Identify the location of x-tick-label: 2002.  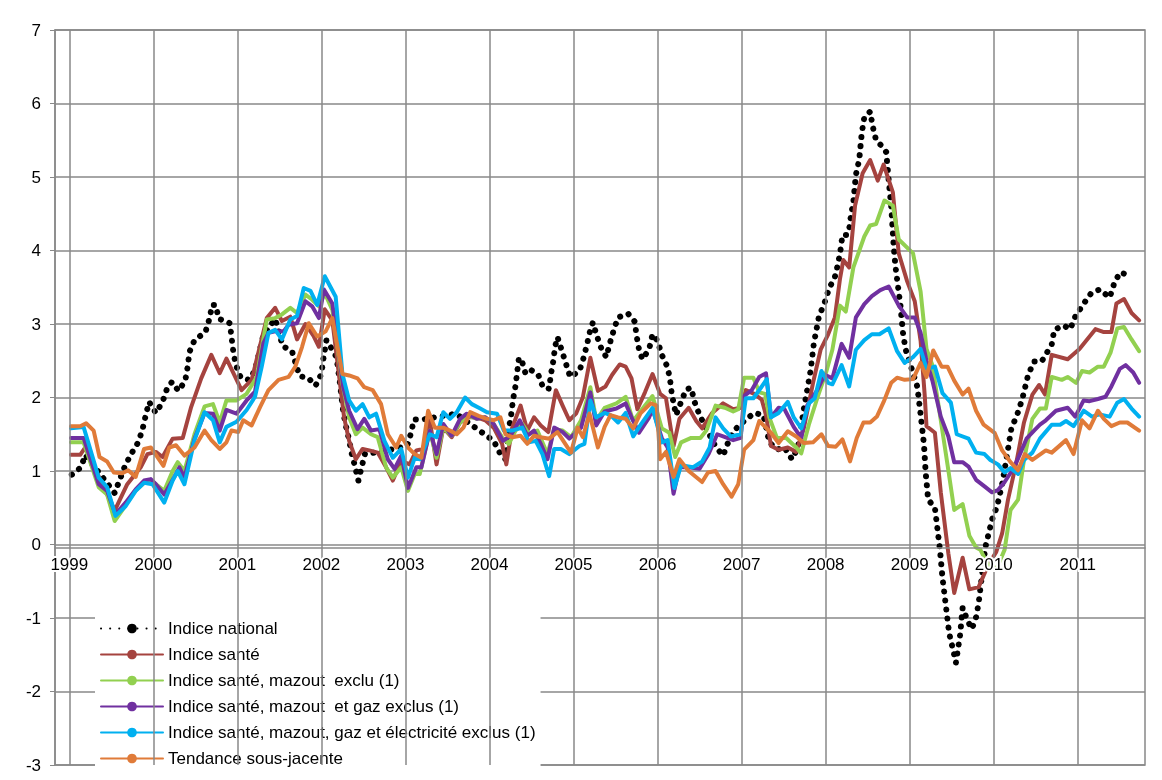
(321, 565).